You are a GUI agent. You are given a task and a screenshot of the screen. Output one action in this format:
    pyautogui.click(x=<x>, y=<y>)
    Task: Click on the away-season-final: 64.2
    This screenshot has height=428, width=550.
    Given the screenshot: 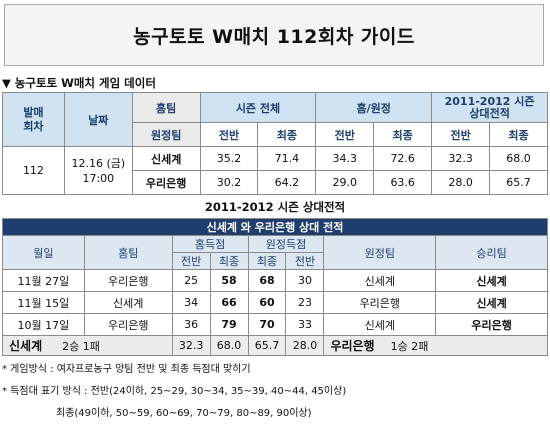 What is the action you would take?
    pyautogui.click(x=287, y=182)
    